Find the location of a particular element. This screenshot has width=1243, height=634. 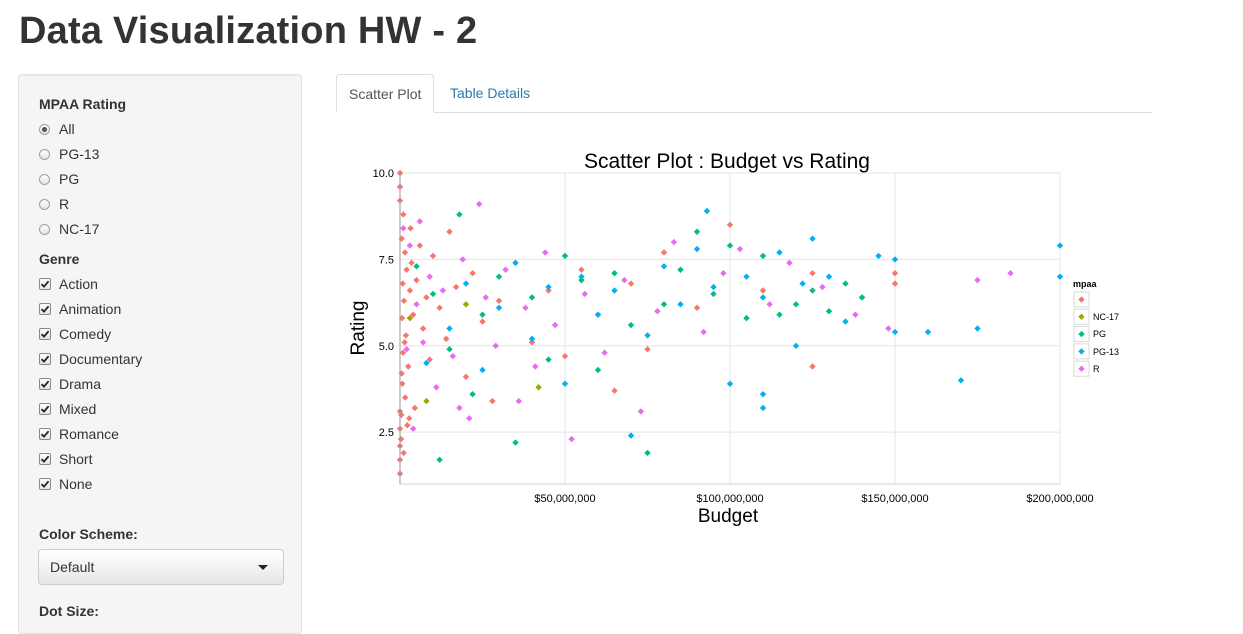

genre-option-drama: Drama is located at coordinates (70, 384).